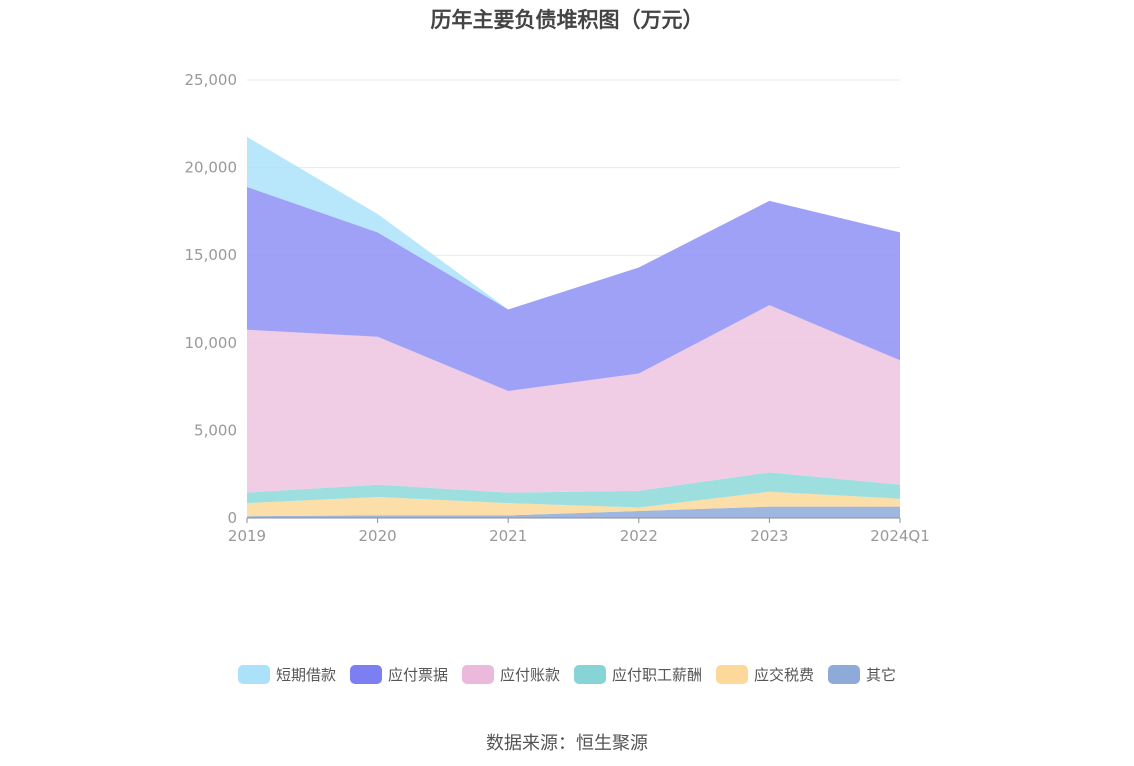 This screenshot has height=766, width=1134. I want to click on y-tick-label: 5,000, so click(215, 430).